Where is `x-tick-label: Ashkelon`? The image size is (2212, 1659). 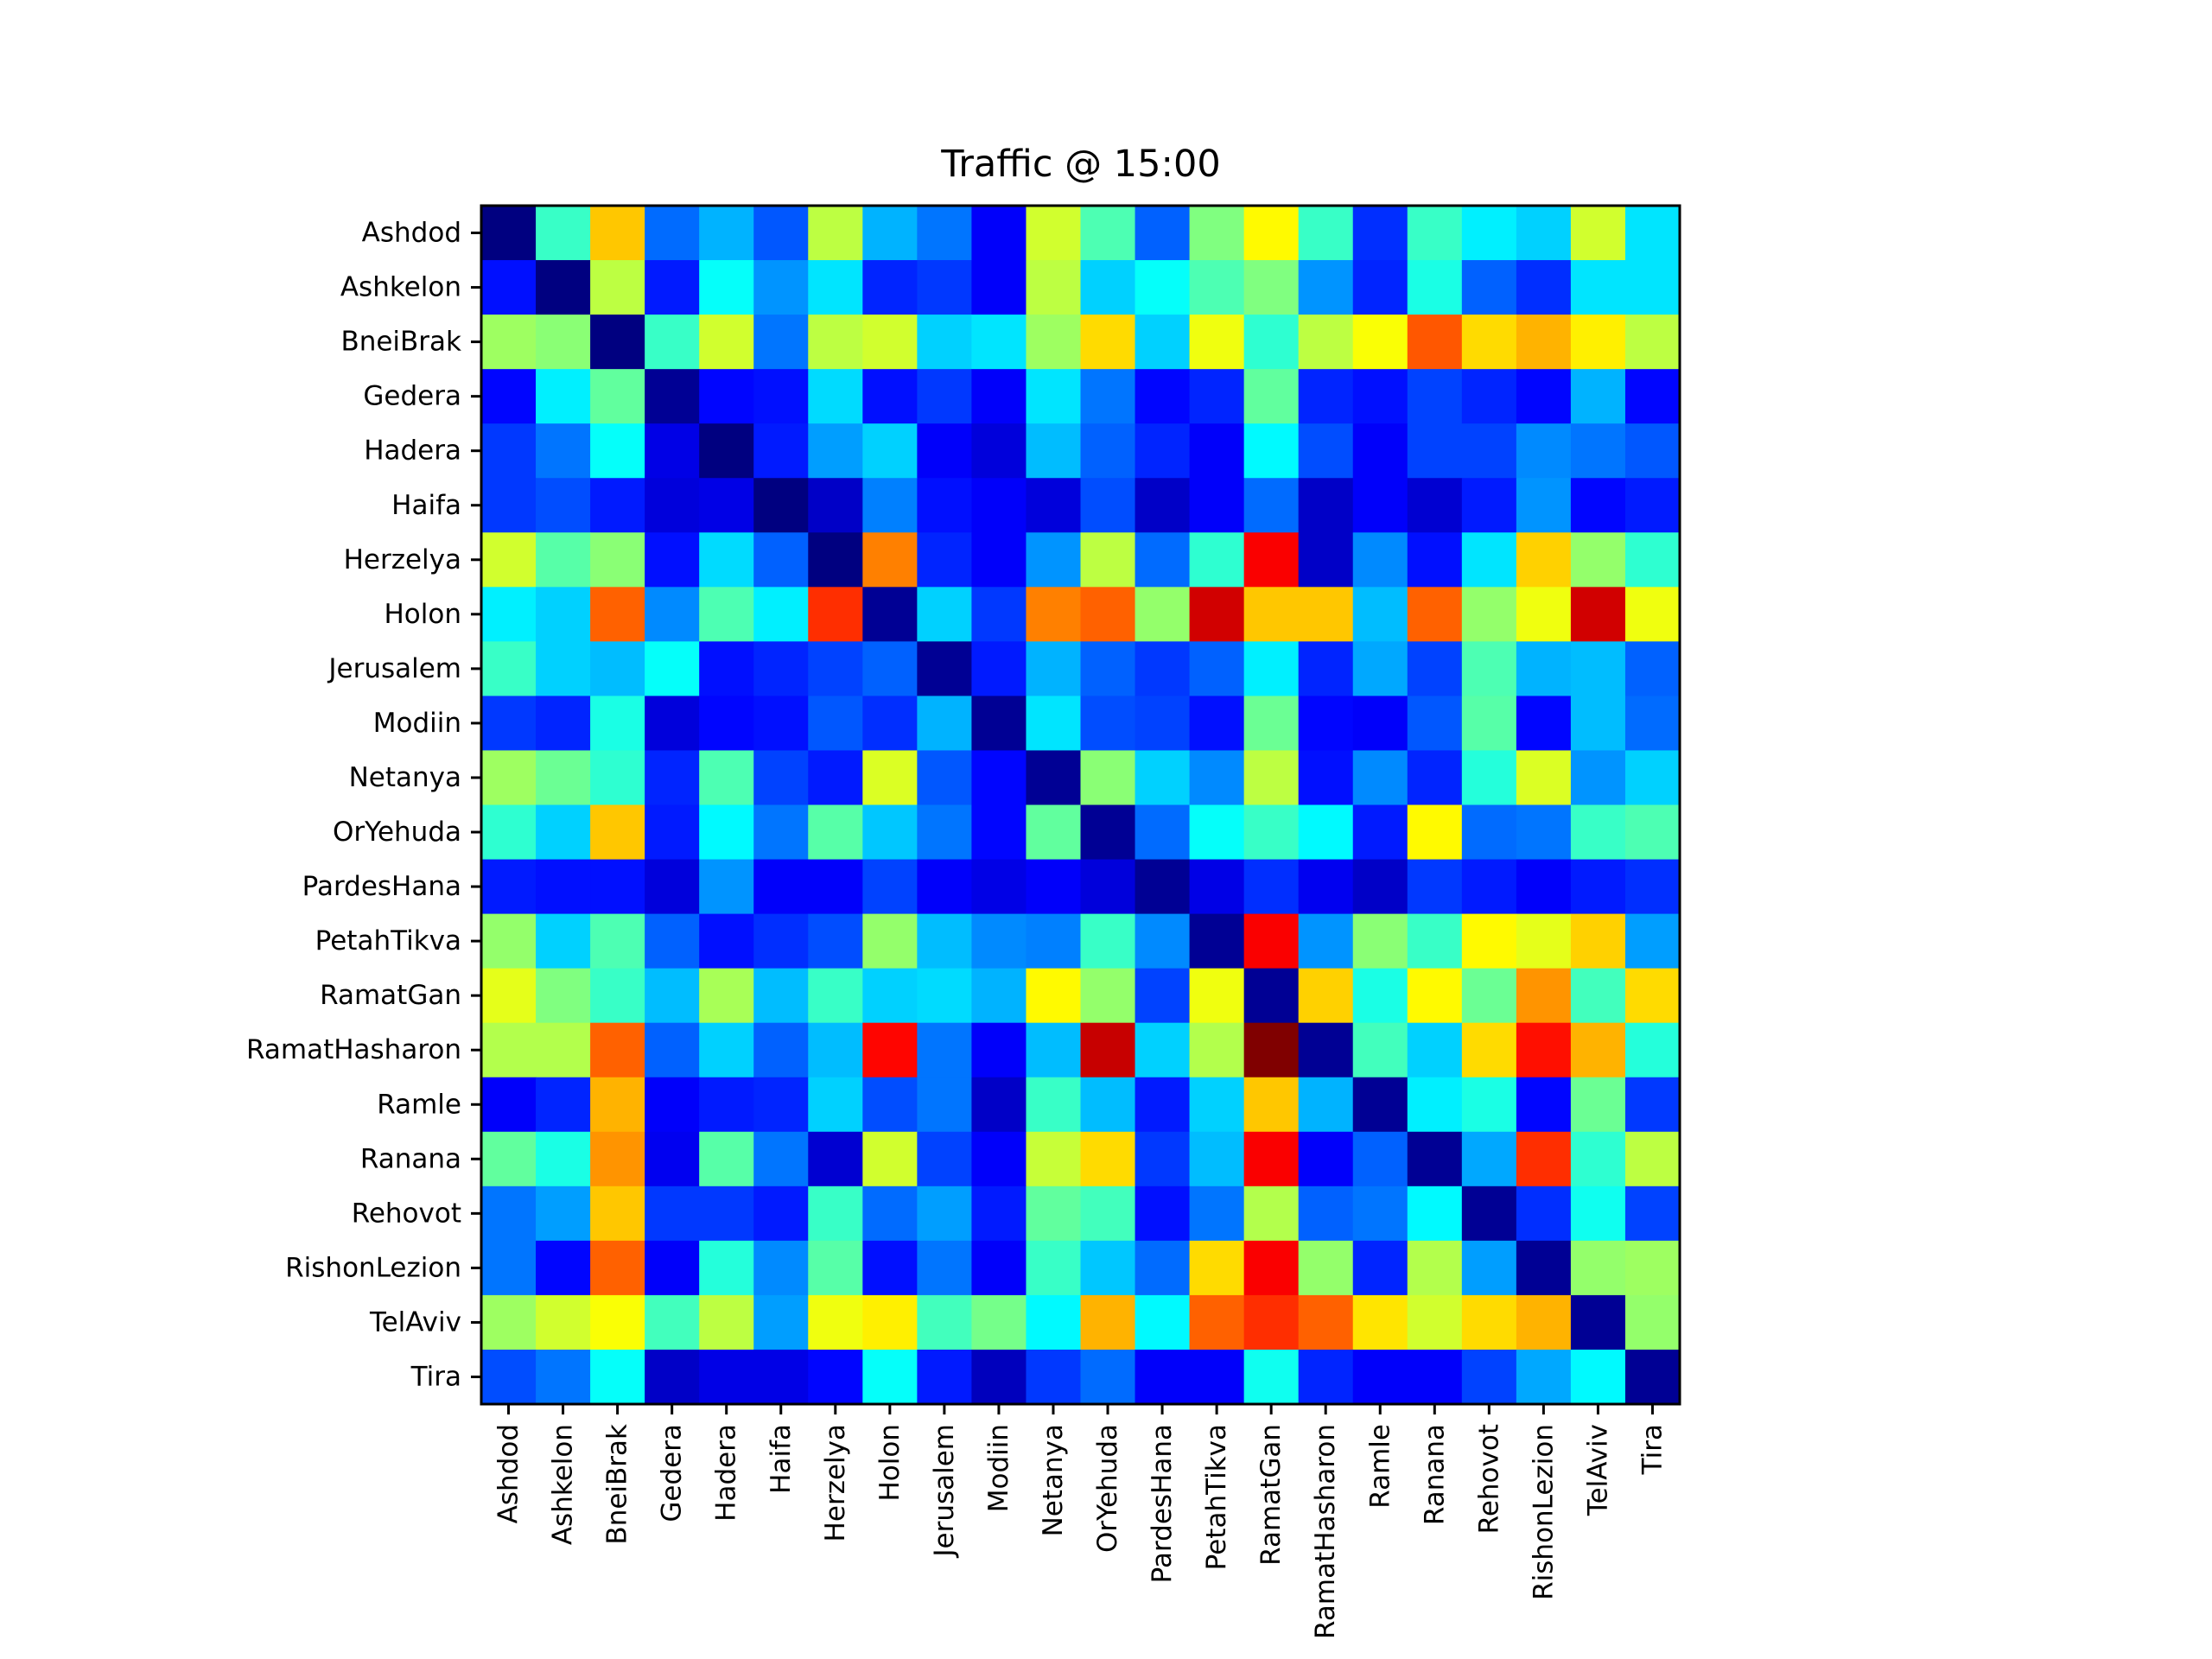 x-tick-label: Ashkelon is located at coordinates (563, 1484).